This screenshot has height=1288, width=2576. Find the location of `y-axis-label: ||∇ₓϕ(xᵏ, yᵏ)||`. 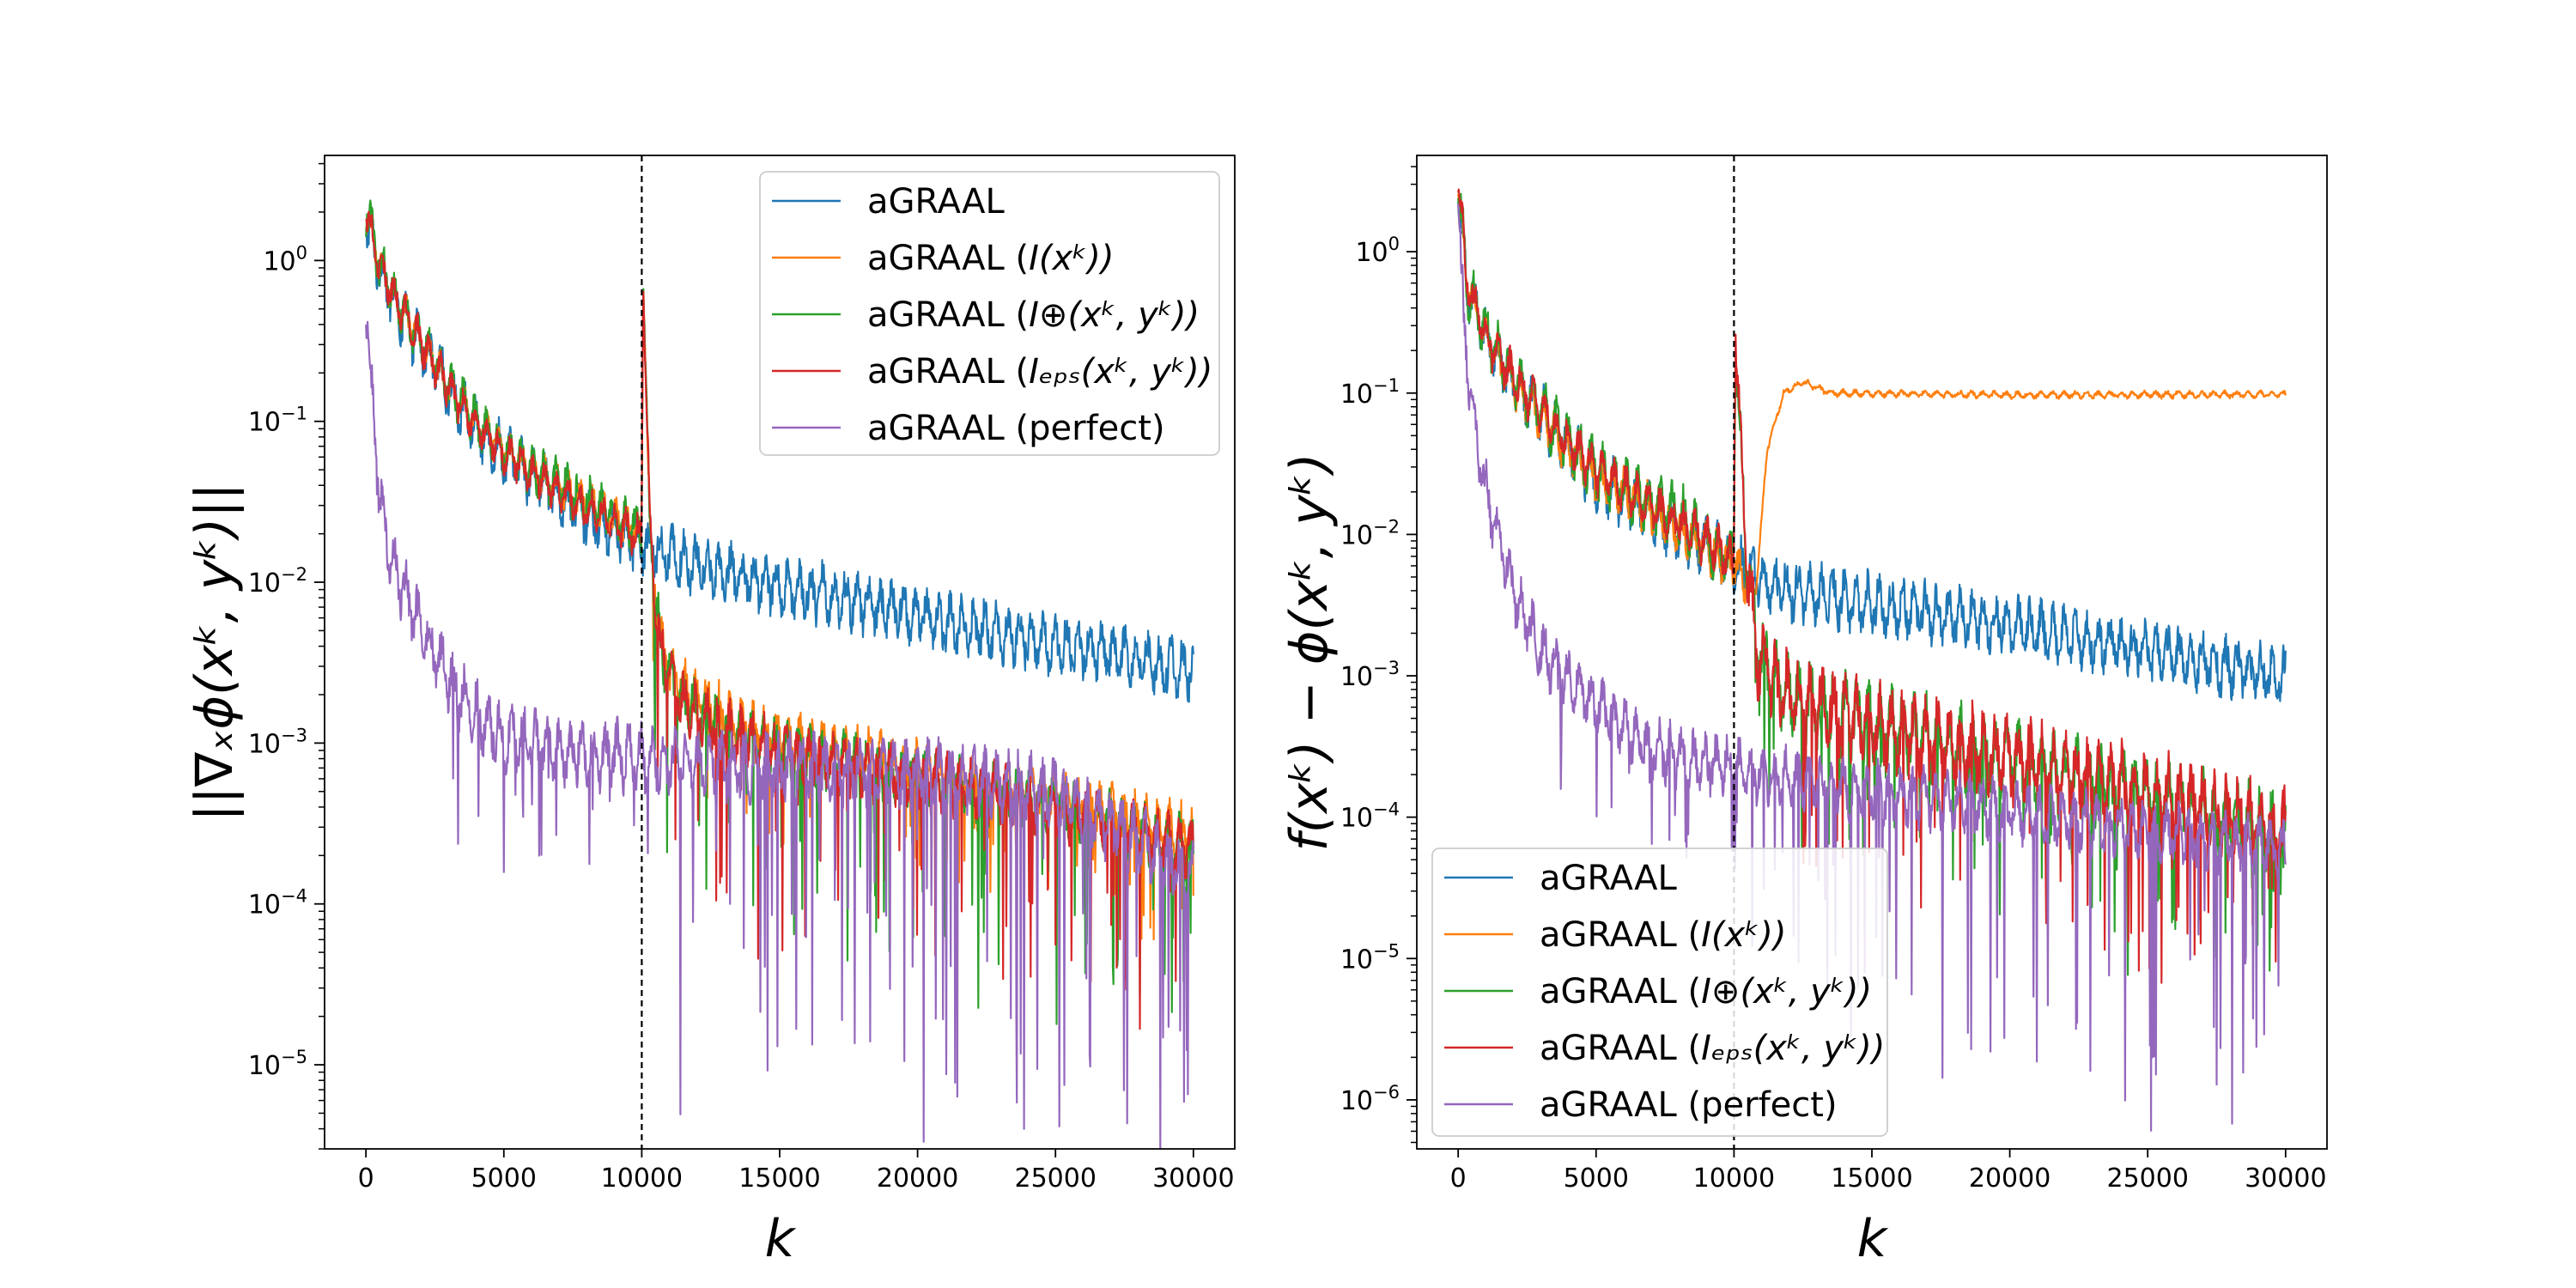

y-axis-label: ||∇ₓϕ(xᵏ, yᵏ)|| is located at coordinates (215, 652).